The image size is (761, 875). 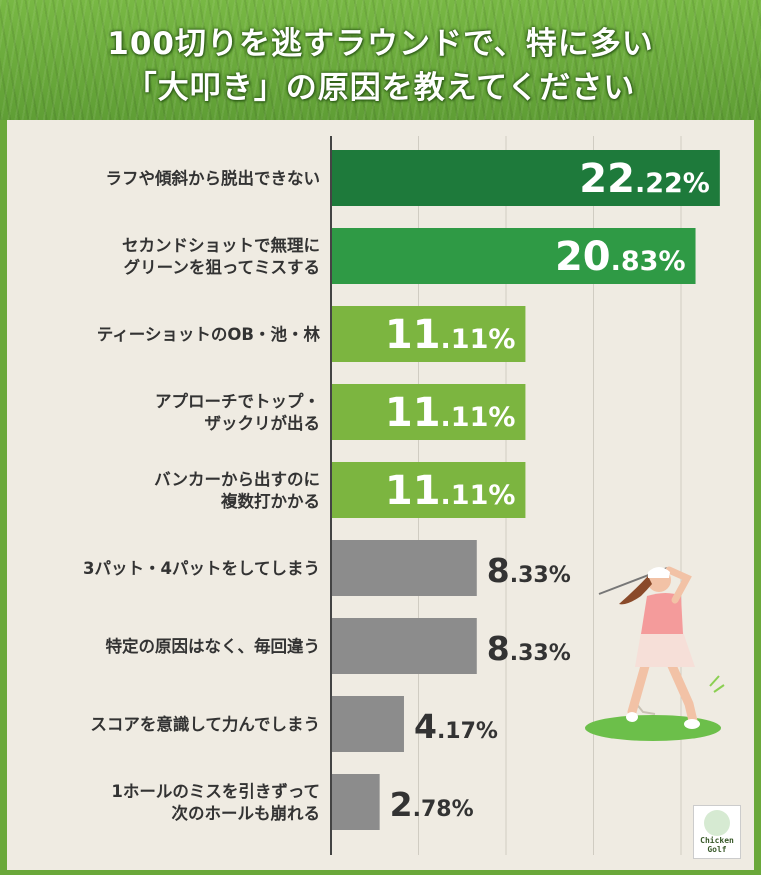 What do you see at coordinates (620, 257) in the screenshot?
I see `value-label: 20.83%` at bounding box center [620, 257].